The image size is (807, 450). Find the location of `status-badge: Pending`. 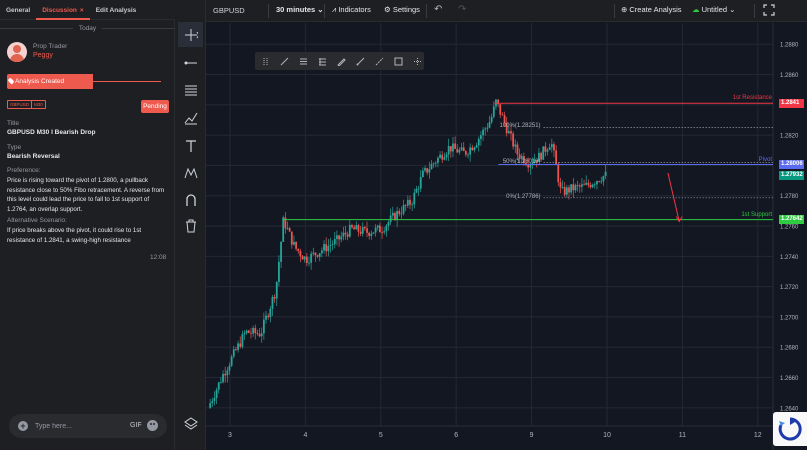

status-badge: Pending is located at coordinates (155, 106).